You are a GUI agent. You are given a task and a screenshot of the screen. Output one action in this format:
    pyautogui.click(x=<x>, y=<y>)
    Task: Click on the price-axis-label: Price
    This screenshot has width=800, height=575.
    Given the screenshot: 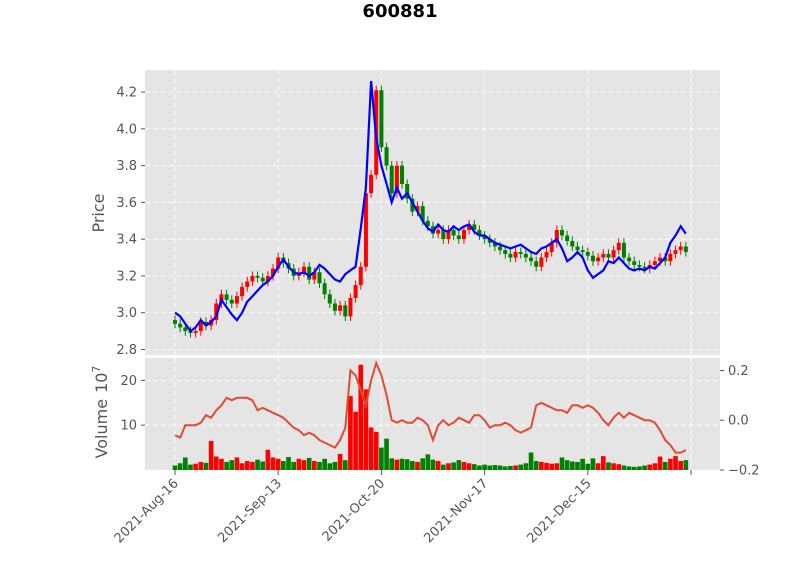 What is the action you would take?
    pyautogui.click(x=98, y=212)
    